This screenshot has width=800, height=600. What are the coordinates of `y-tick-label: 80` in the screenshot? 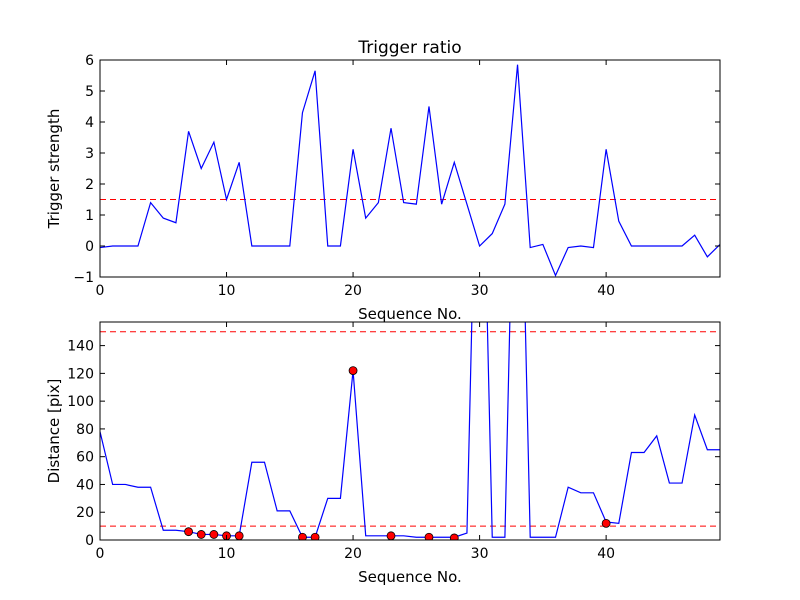 It's located at (85, 430).